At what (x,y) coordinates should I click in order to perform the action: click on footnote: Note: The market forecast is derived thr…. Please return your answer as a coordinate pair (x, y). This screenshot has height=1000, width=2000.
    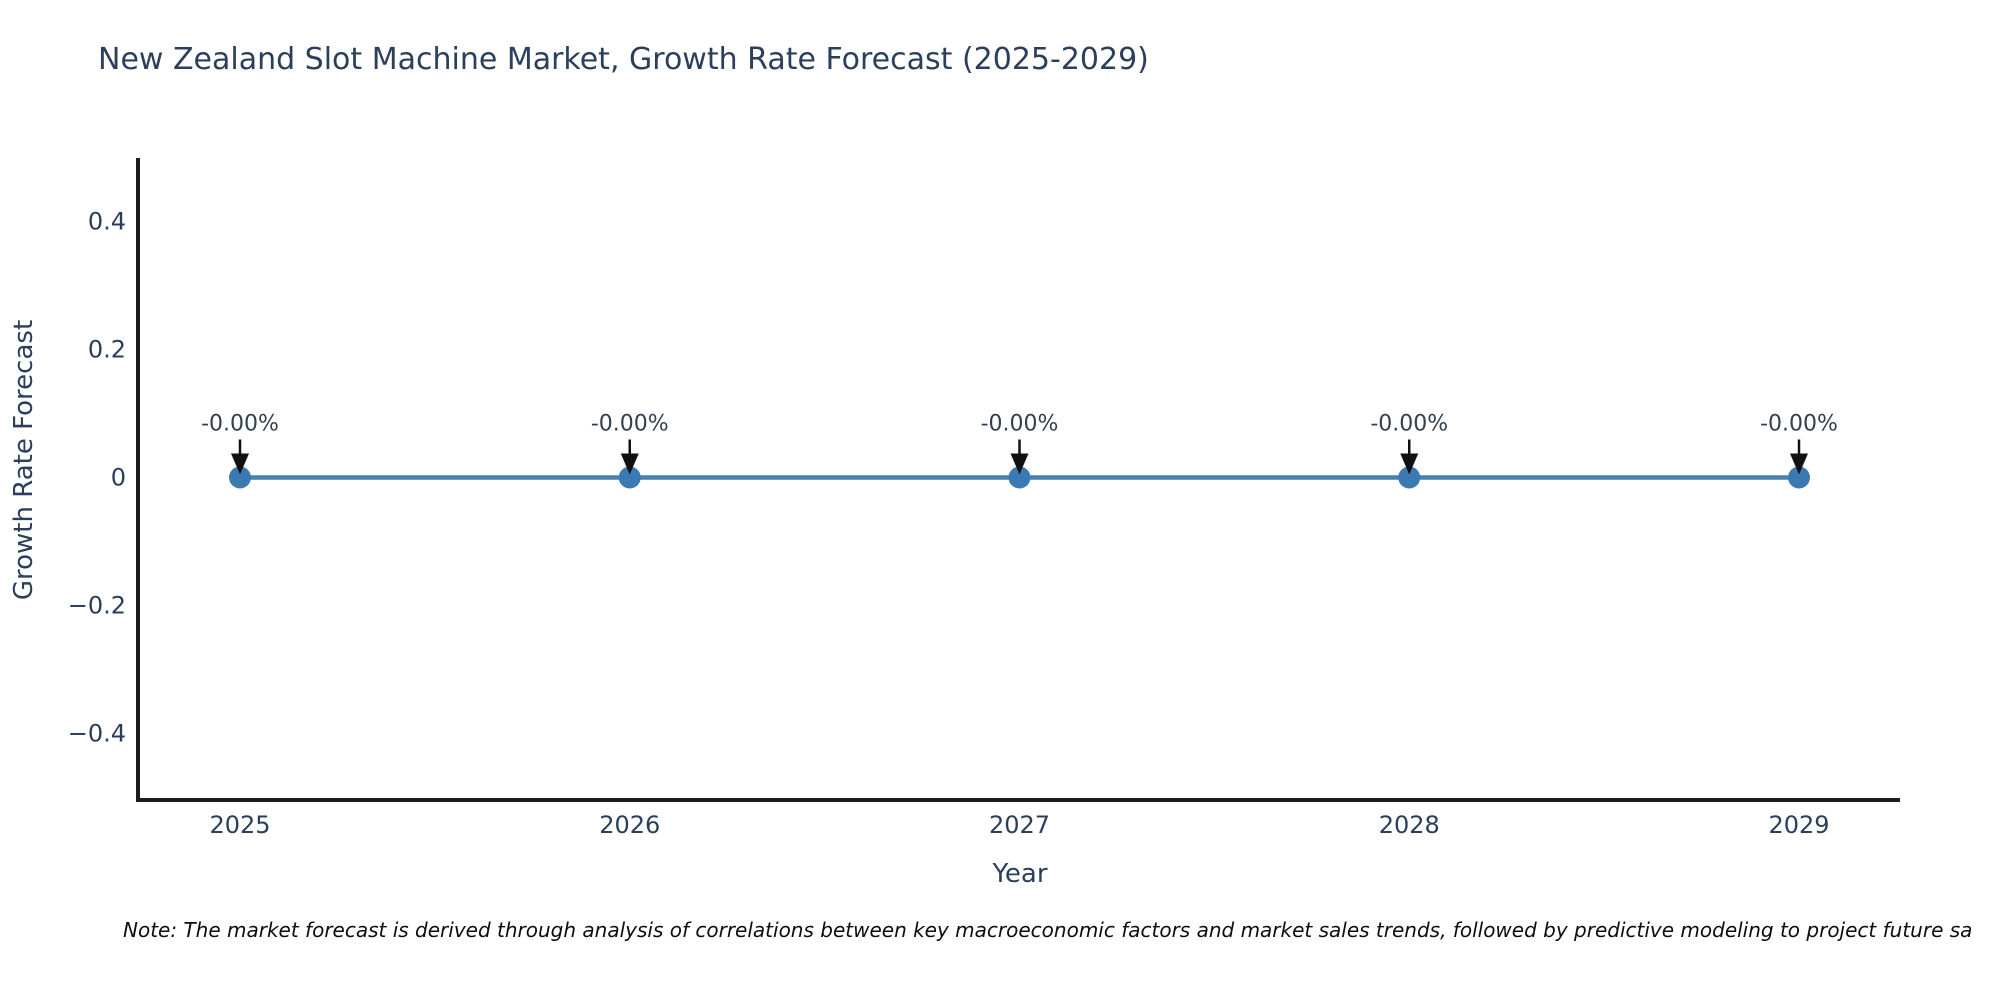
    Looking at the image, I should click on (1048, 930).